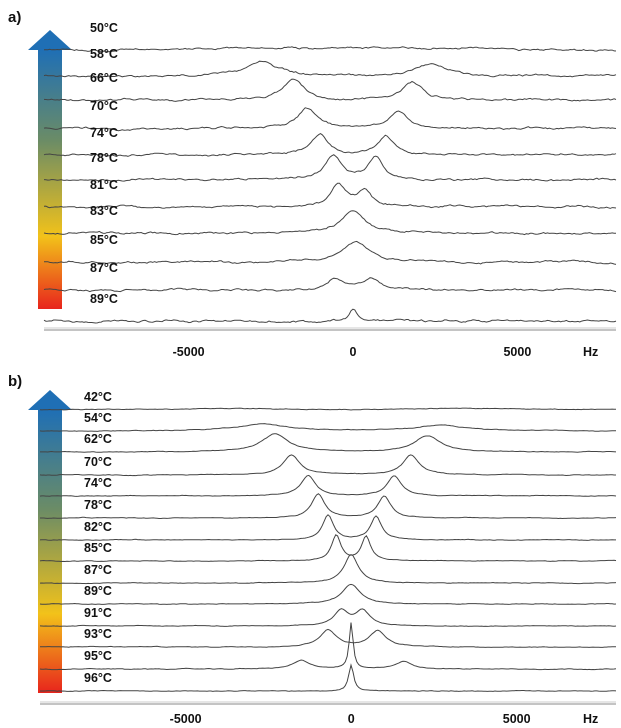  What do you see at coordinates (104, 28) in the screenshot?
I see `temperature-label: 50°C` at bounding box center [104, 28].